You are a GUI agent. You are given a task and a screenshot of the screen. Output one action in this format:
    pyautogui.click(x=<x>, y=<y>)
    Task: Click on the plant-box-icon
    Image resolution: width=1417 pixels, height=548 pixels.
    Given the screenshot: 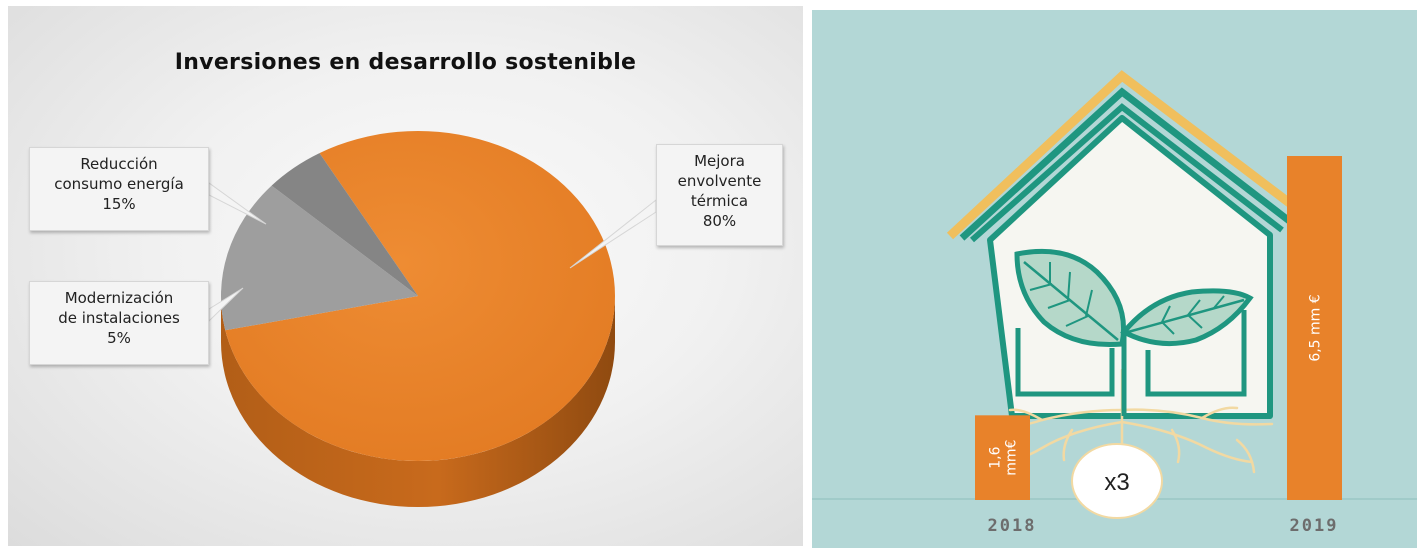 What is the action you would take?
    pyautogui.click(x=1065, y=362)
    